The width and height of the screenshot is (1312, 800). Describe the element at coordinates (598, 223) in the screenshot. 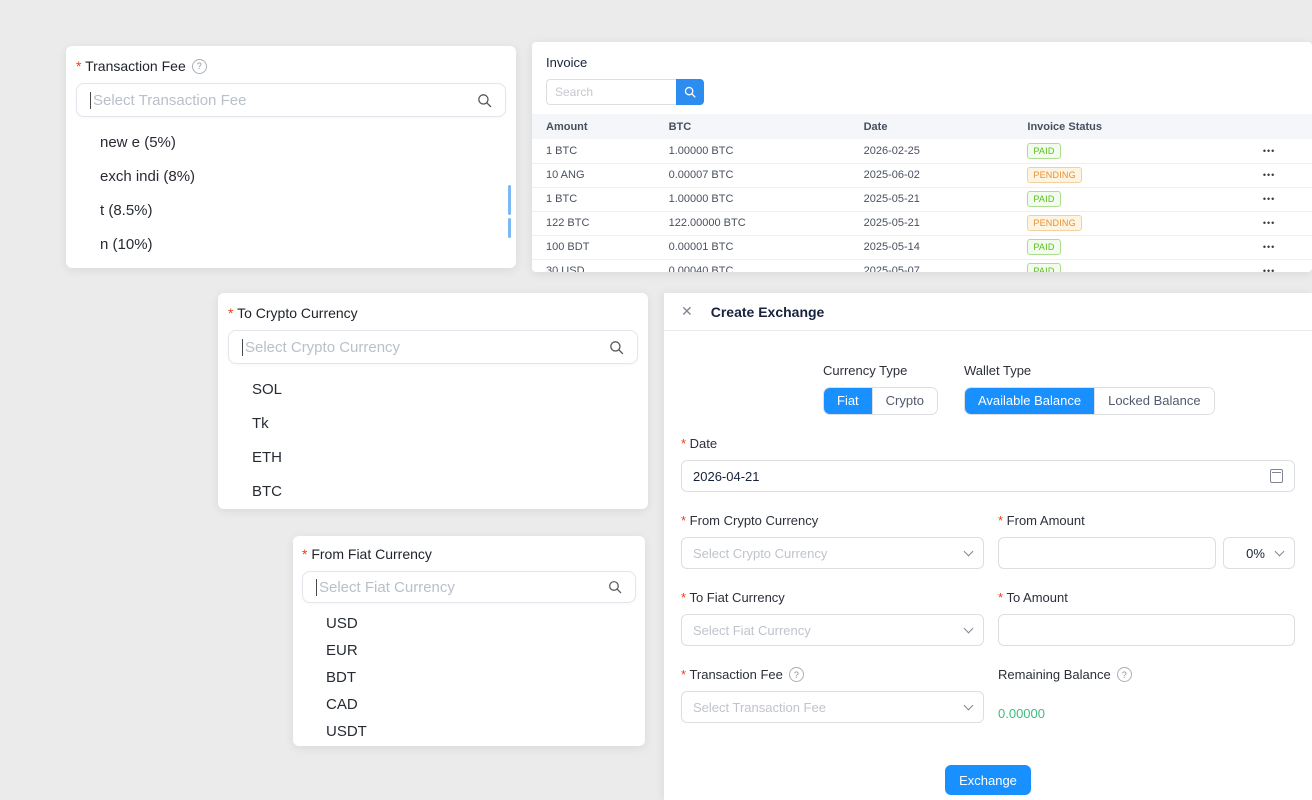

I see `cell-amount: 122 BTC` at that location.